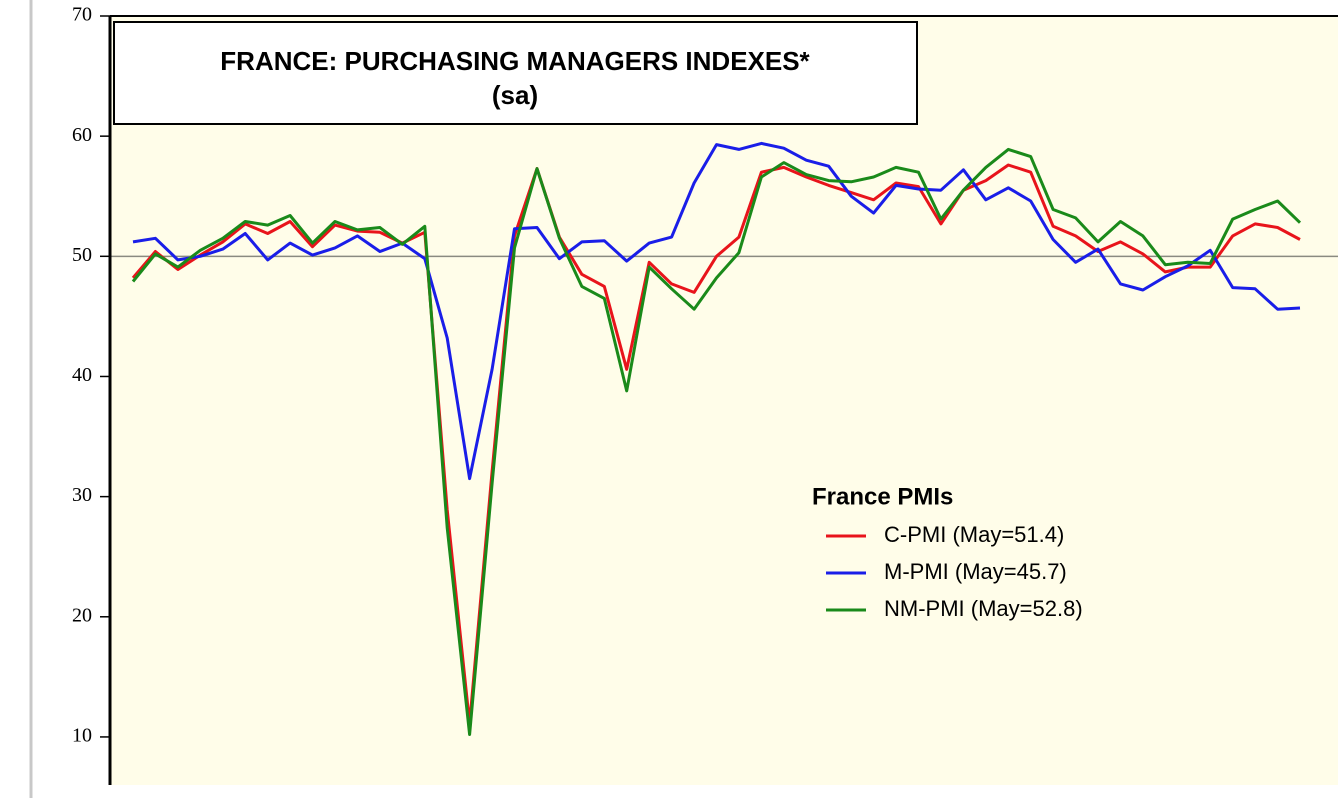  What do you see at coordinates (82, 495) in the screenshot?
I see `y-tick-label: 30` at bounding box center [82, 495].